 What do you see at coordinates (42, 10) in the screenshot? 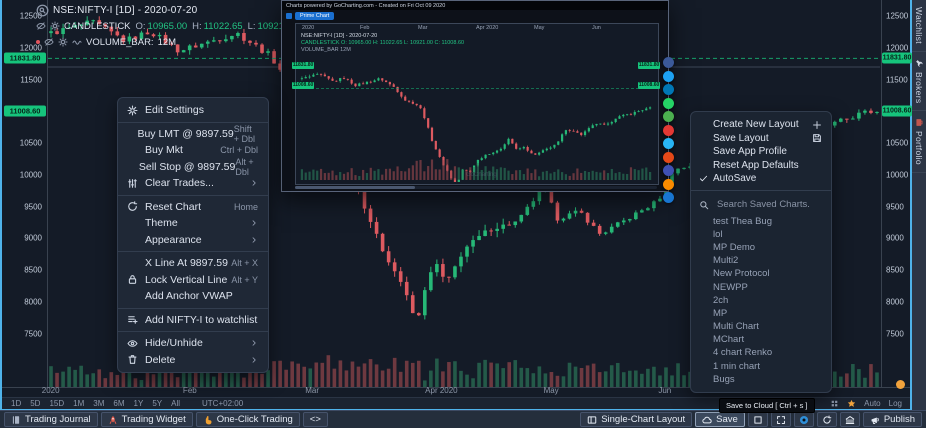
I see `symbol-search-icon` at bounding box center [42, 10].